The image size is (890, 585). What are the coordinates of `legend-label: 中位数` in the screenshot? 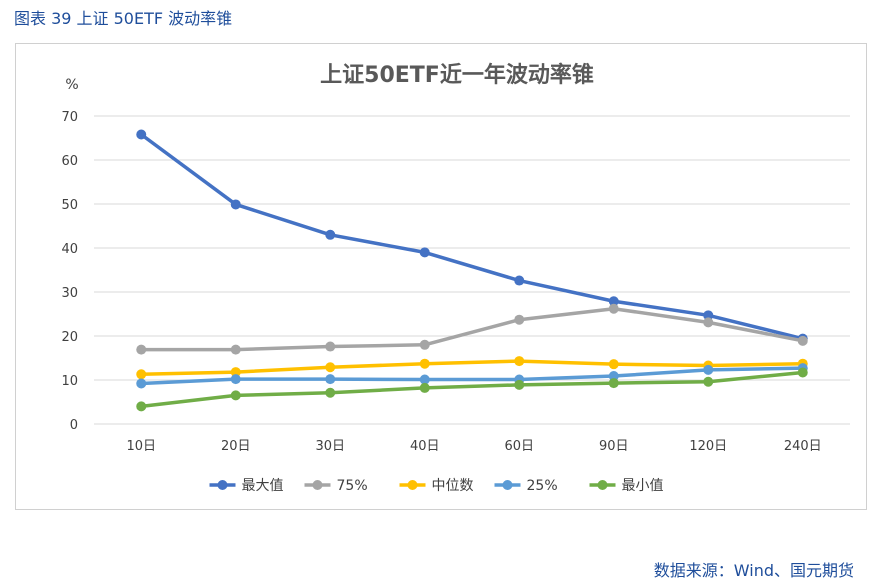 It's located at (453, 486).